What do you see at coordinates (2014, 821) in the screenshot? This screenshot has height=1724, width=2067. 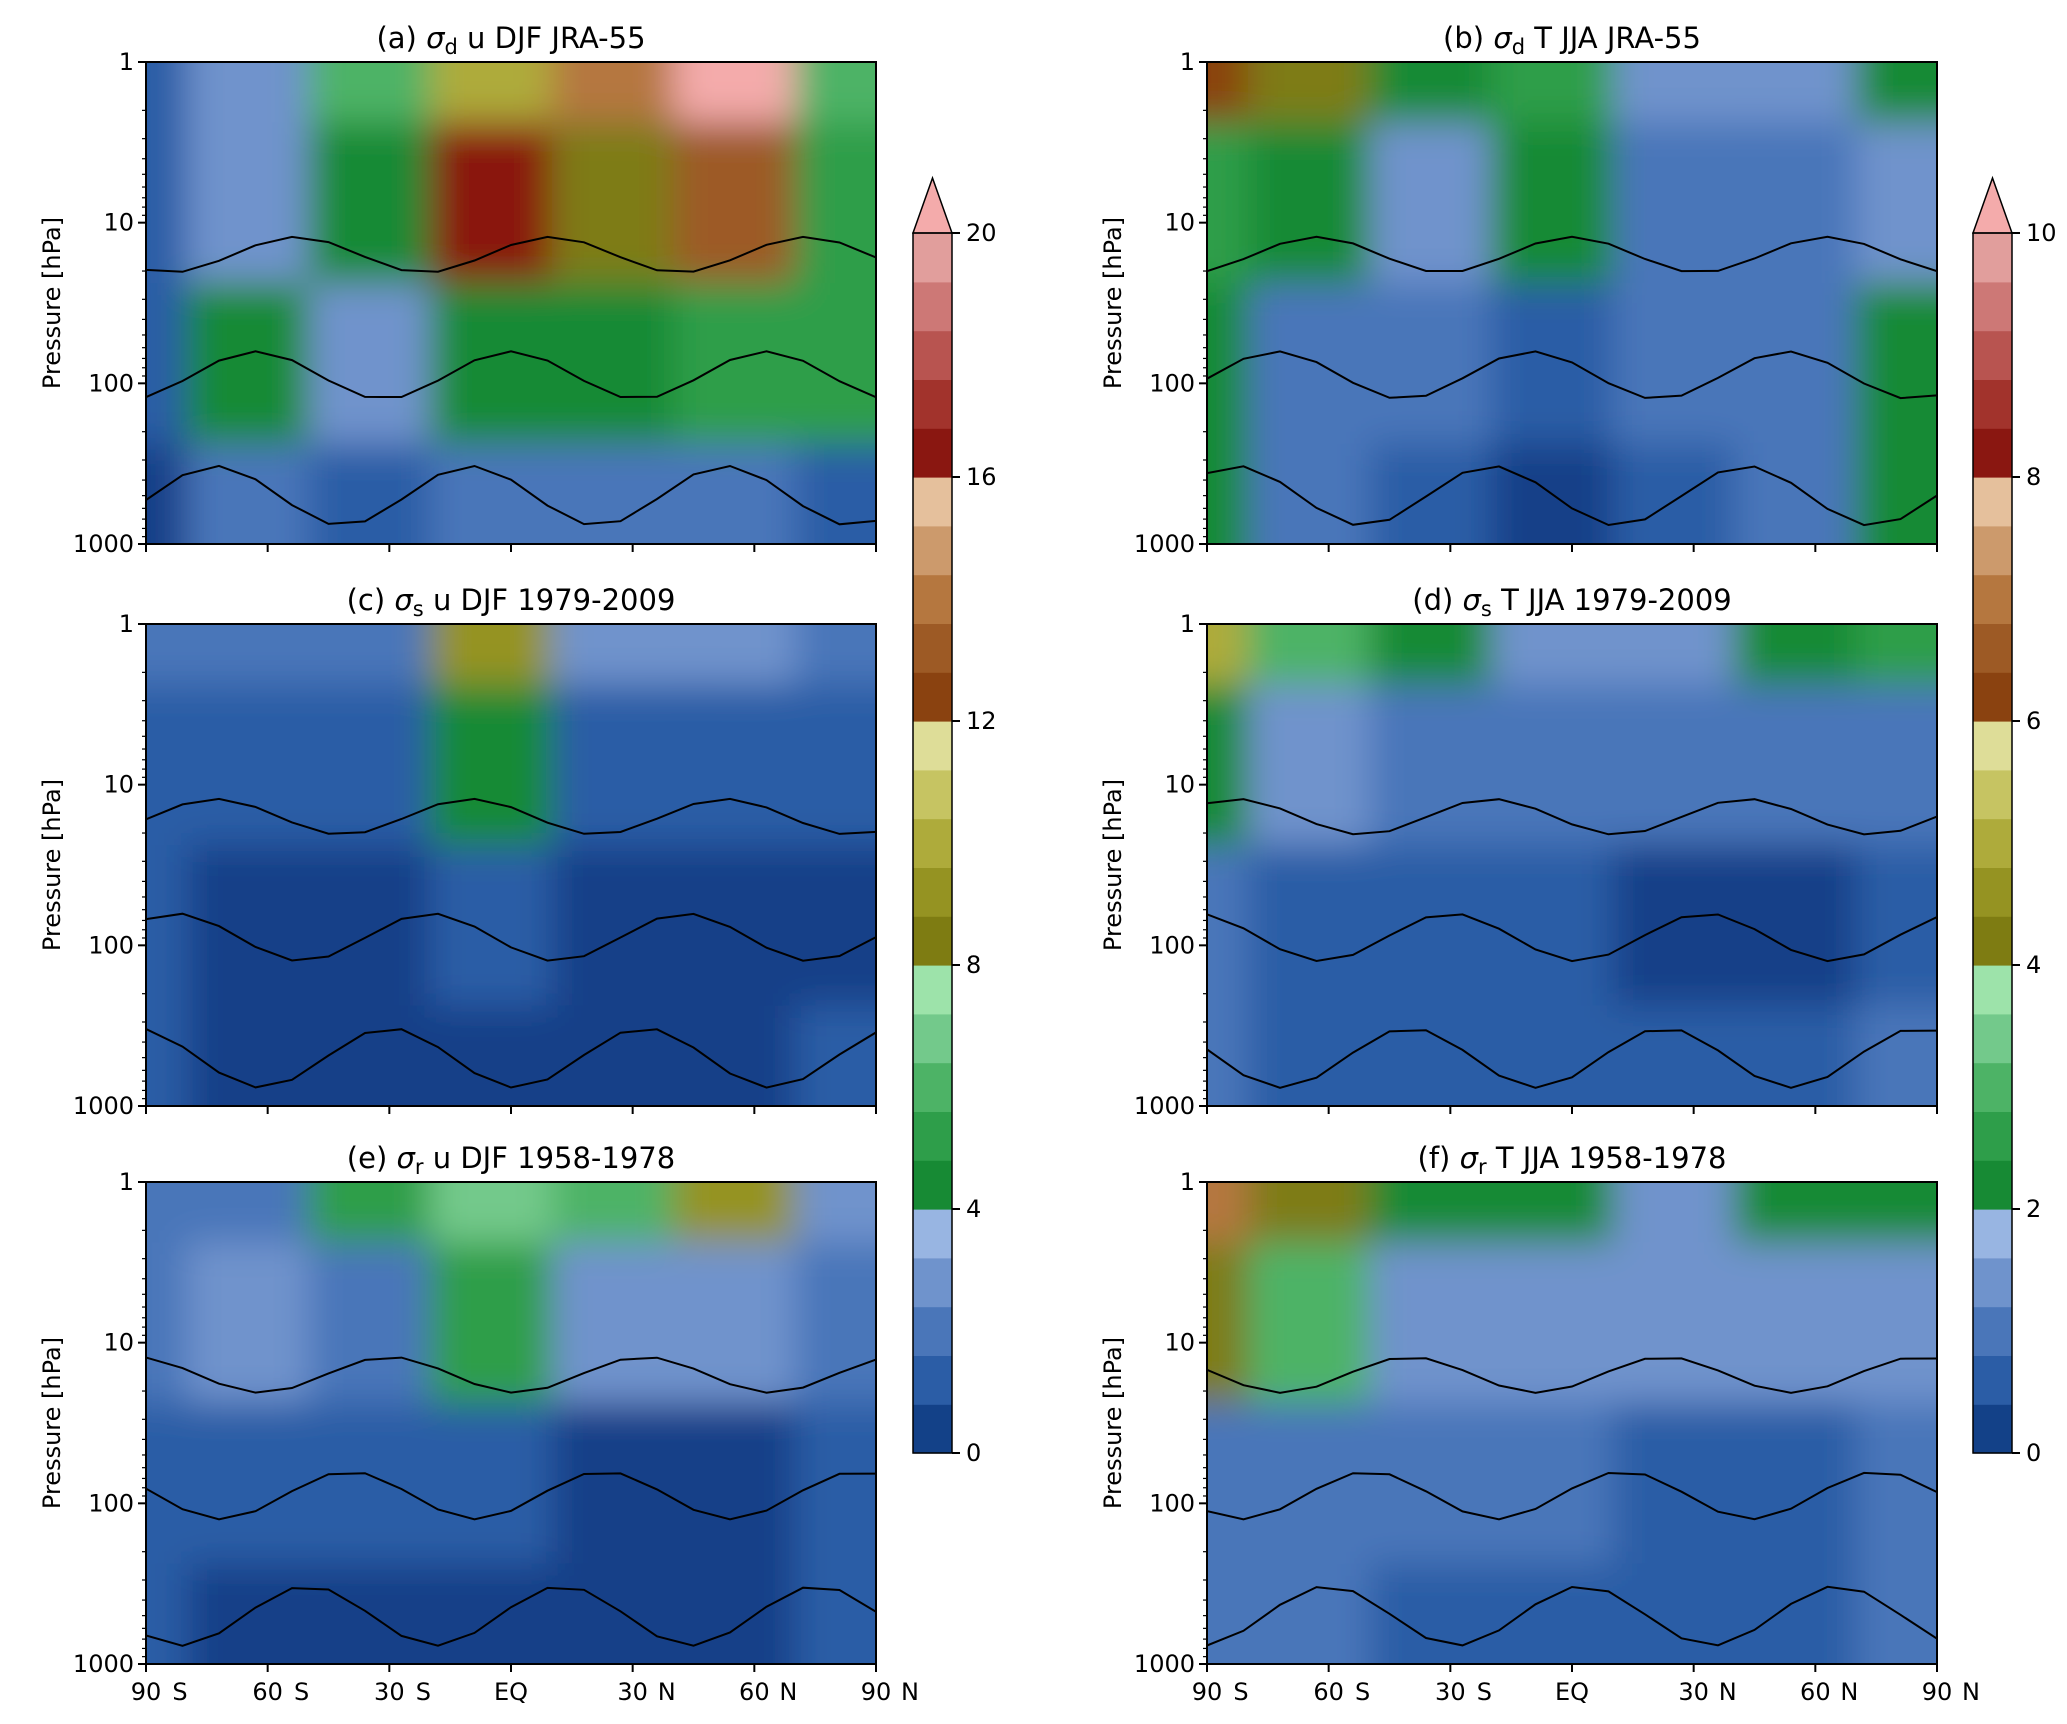 I see `colorbar-T: 0 2 4 6 8 10` at bounding box center [2014, 821].